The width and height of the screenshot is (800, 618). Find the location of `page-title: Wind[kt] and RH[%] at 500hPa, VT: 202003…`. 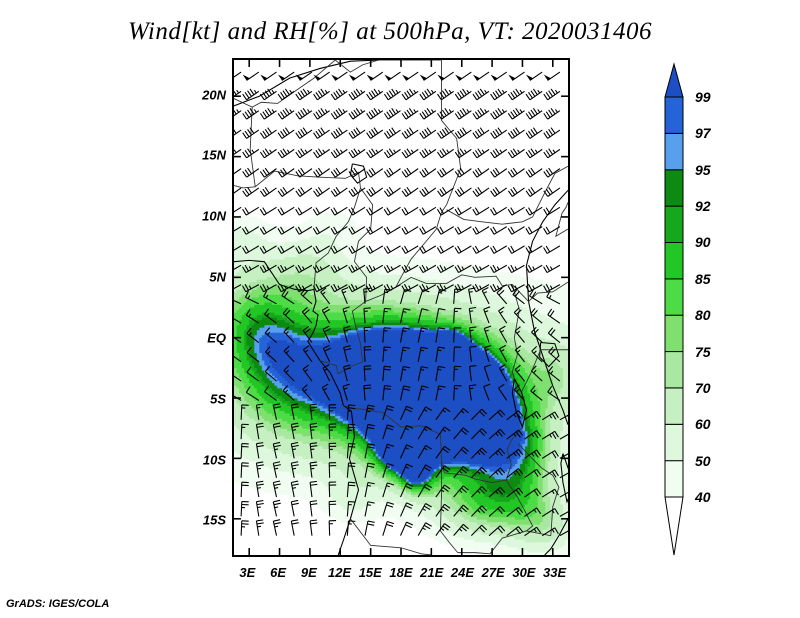

page-title: Wind[kt] and RH[%] at 500hPa, VT: 202003… is located at coordinates (390, 31).